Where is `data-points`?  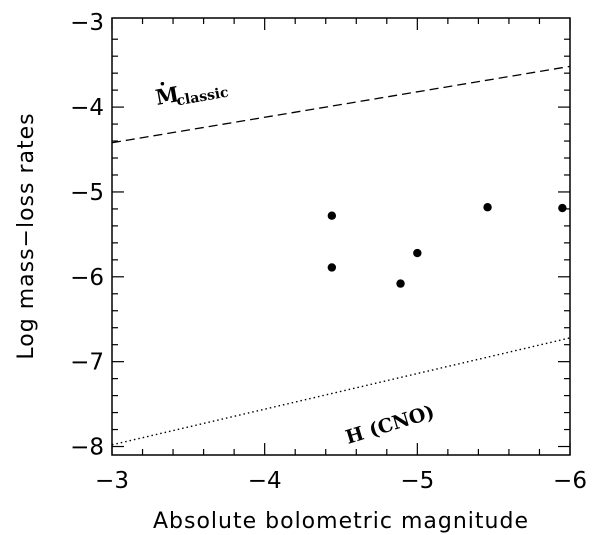 data-points is located at coordinates (447, 245).